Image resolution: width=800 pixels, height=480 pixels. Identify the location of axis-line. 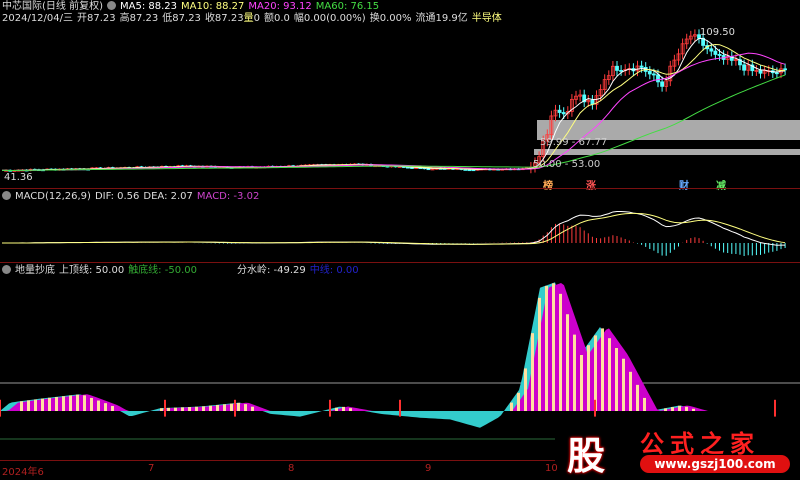
(277, 460).